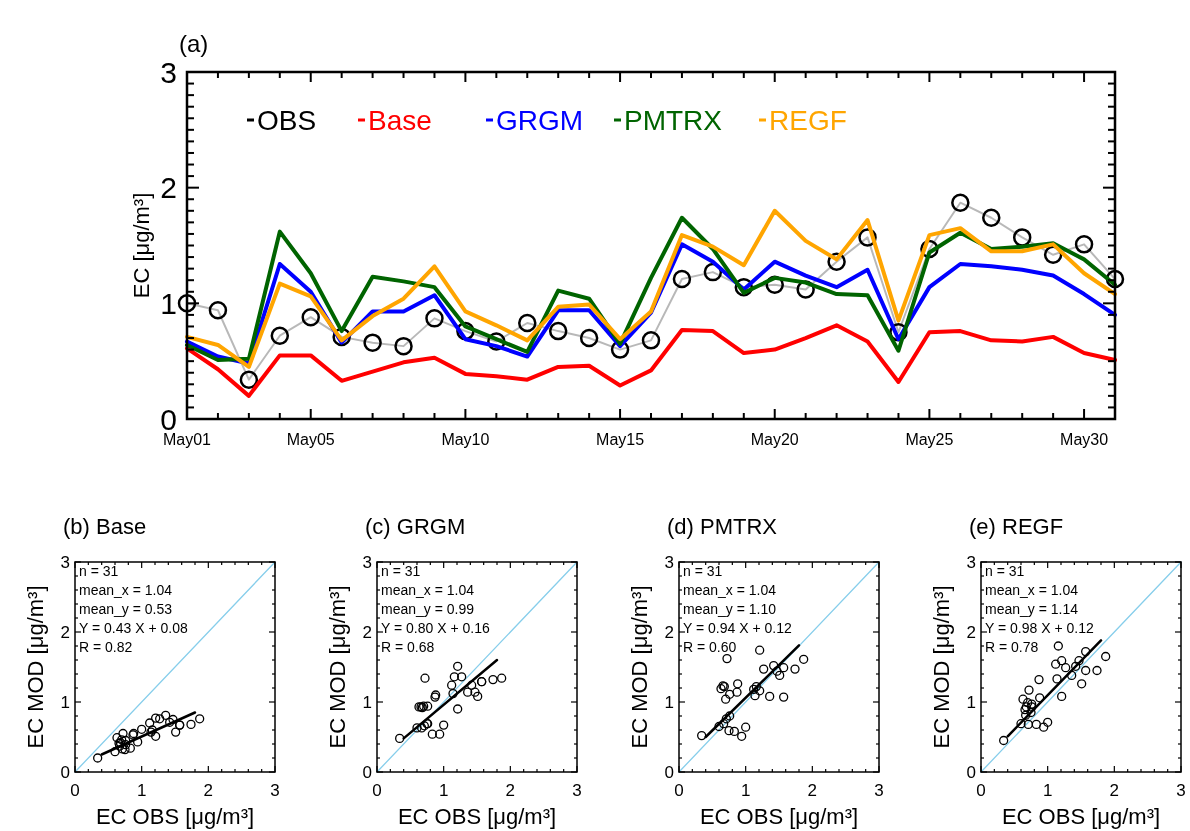 This screenshot has height=831, width=1190. What do you see at coordinates (673, 120) in the screenshot?
I see `legend-label: PMTRX` at bounding box center [673, 120].